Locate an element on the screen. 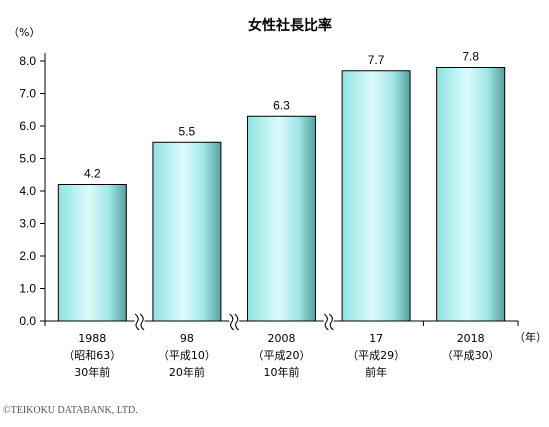 This screenshot has height=427, width=549. chart-title: 女性社長比率 is located at coordinates (290, 25).